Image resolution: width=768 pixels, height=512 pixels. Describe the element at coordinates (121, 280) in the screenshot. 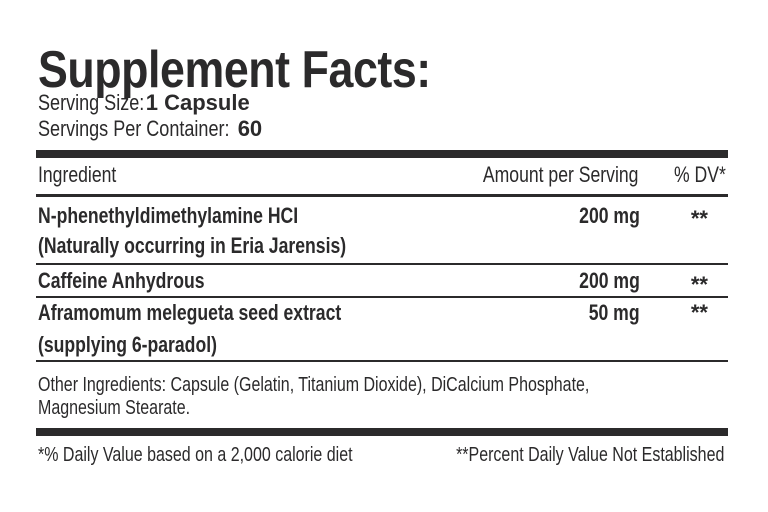

I see `ingredient-name: Caffeine Anhydrous` at that location.